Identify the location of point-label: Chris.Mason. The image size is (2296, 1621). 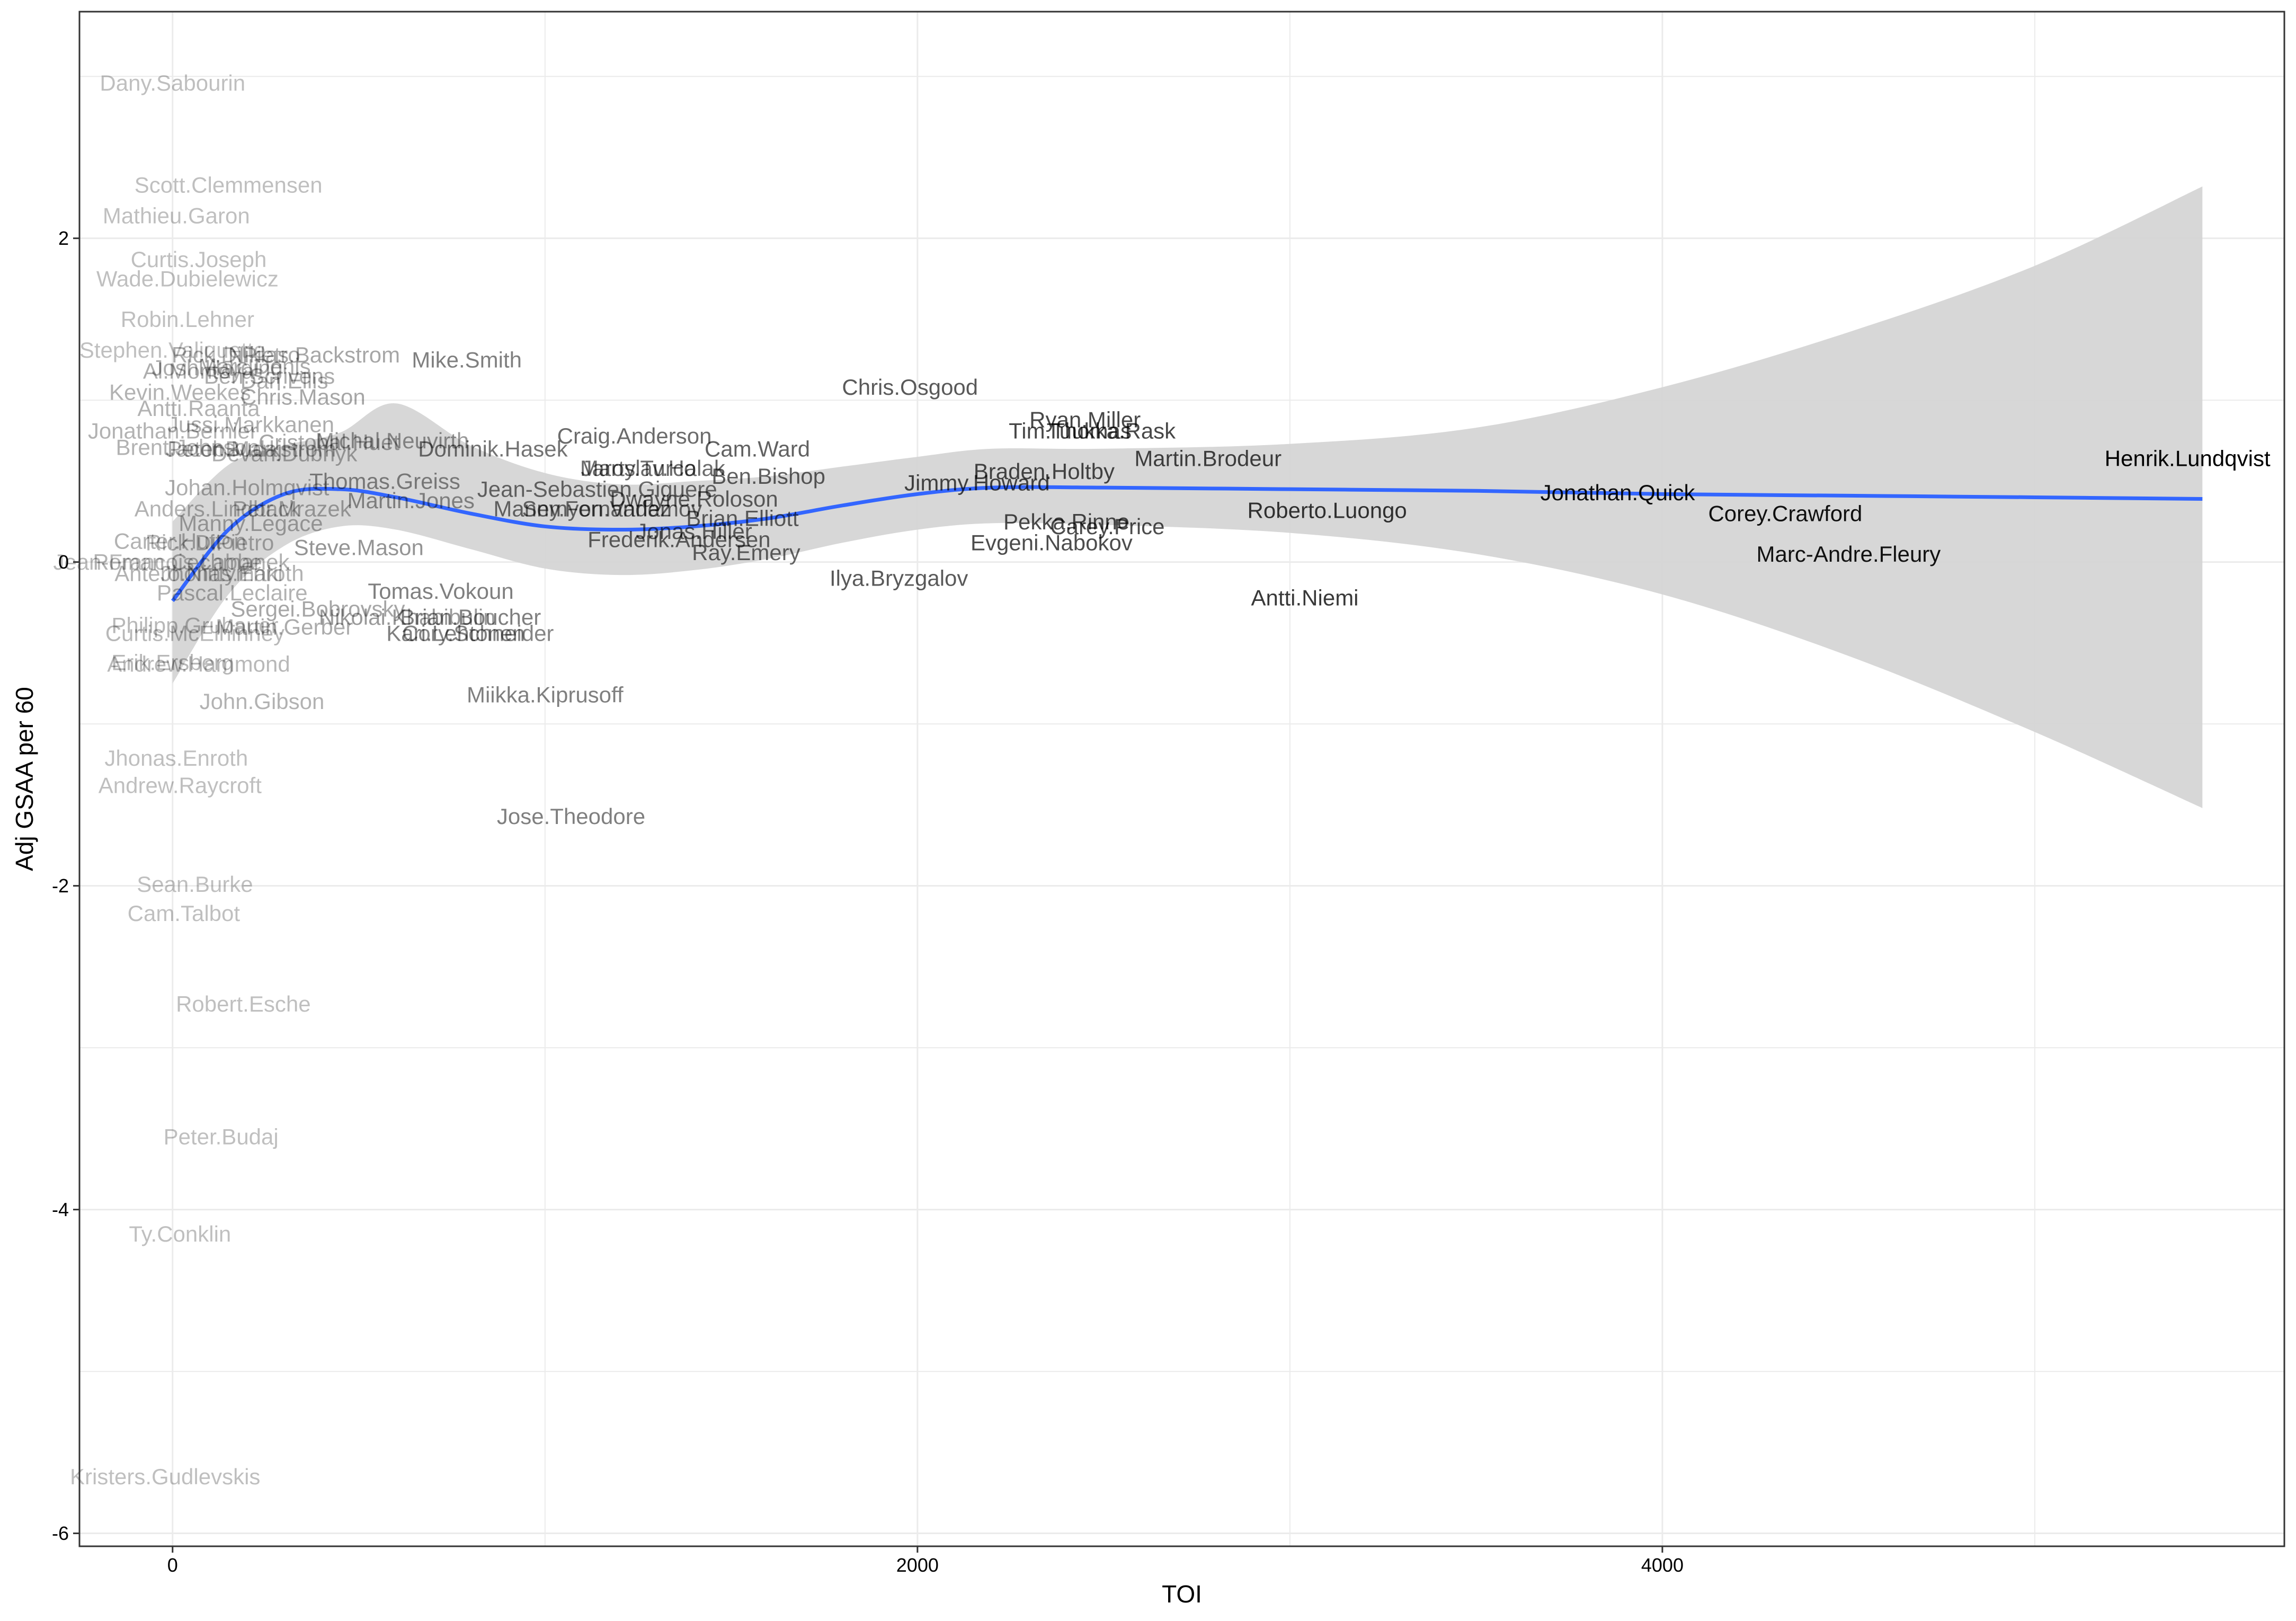
(304, 397).